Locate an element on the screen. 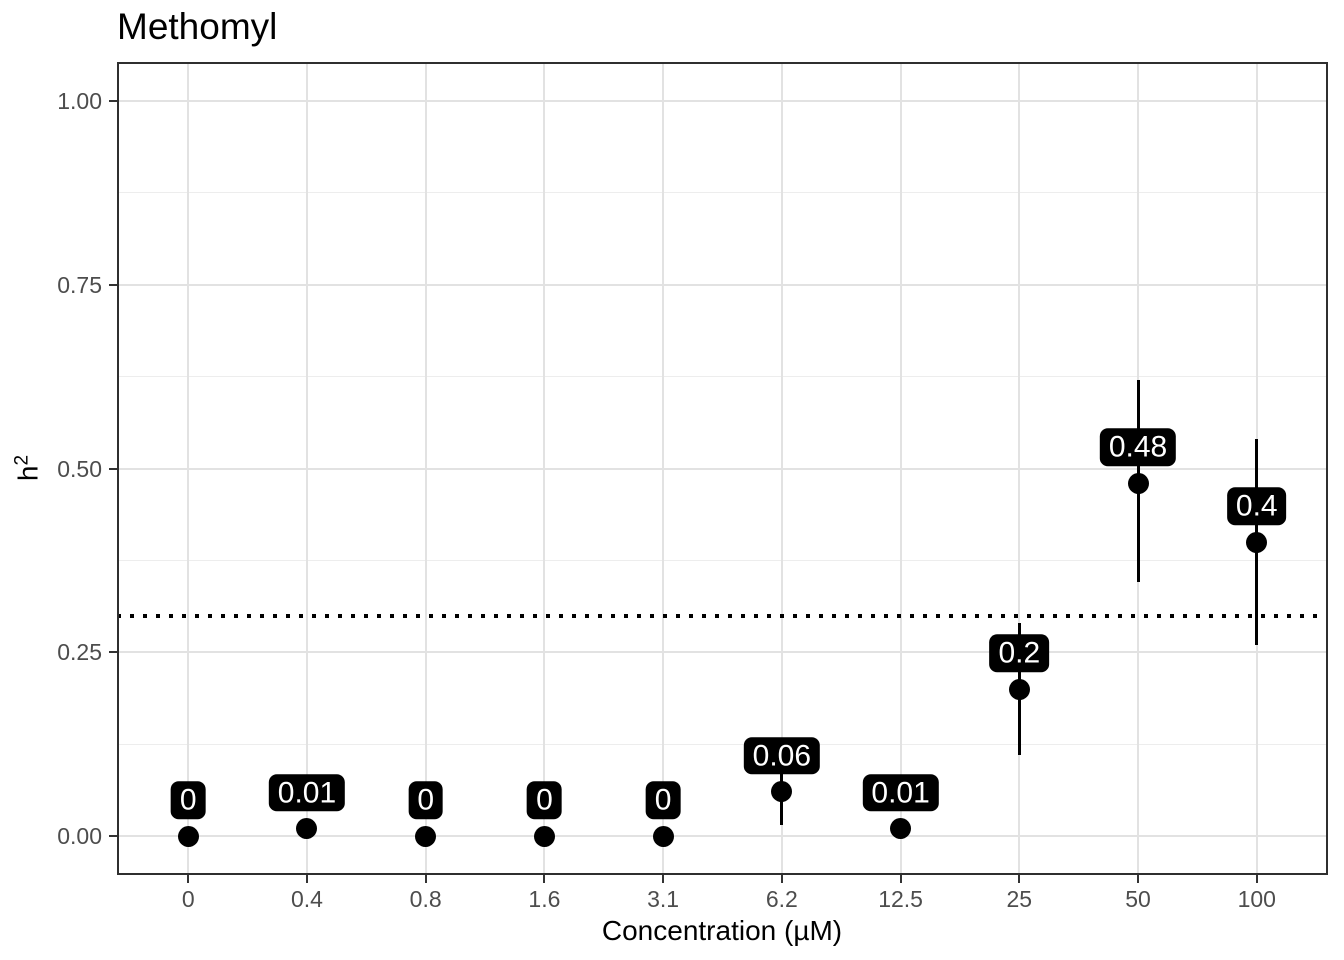 The image size is (1344, 960). x-axis-tick-label: 1.6 is located at coordinates (544, 899).